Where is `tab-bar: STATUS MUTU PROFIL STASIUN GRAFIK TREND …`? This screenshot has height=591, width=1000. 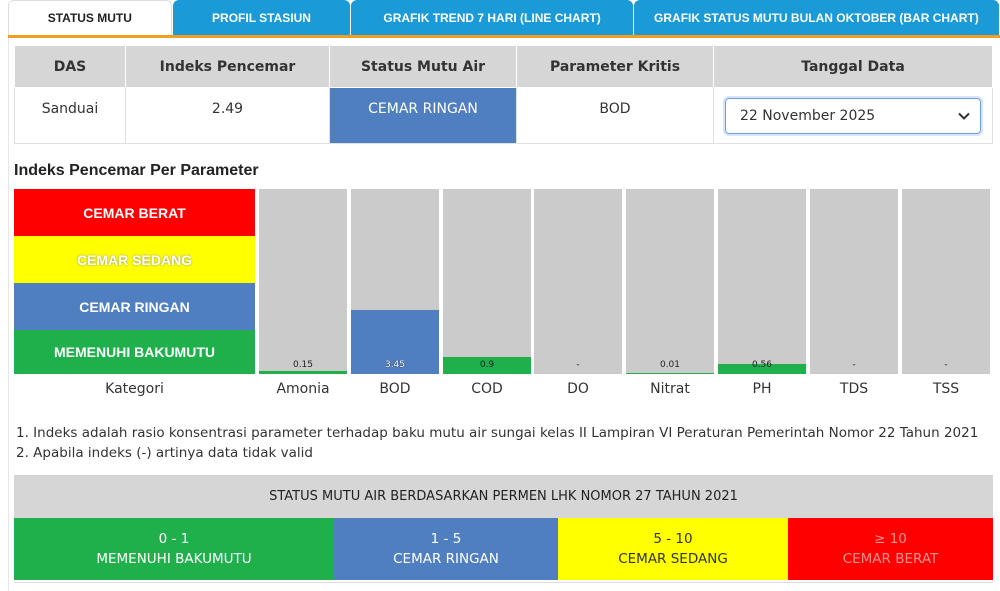 tab-bar: STATUS MUTU PROFIL STASIUN GRAFIK TREND … is located at coordinates (504, 19).